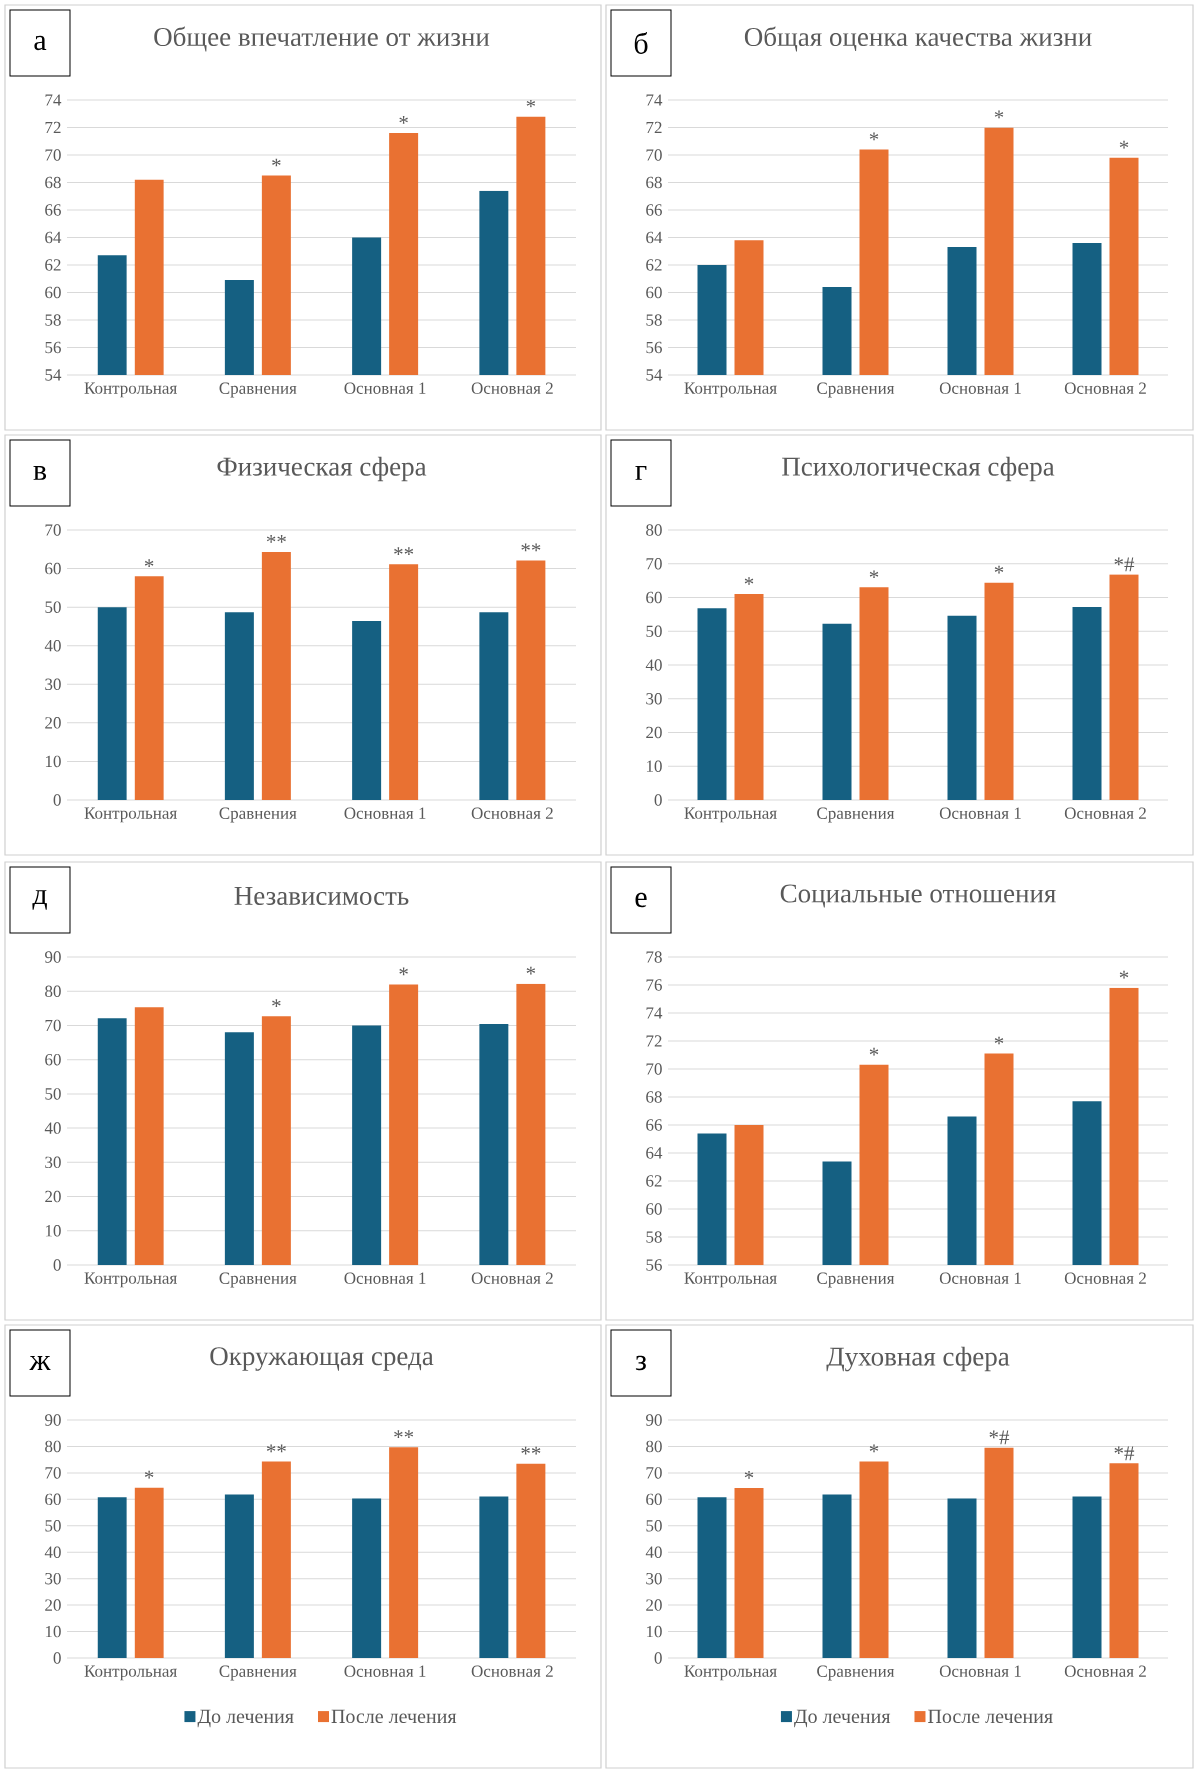 The image size is (1198, 1773). What do you see at coordinates (654, 100) in the screenshot?
I see `y-tick-label: 74` at bounding box center [654, 100].